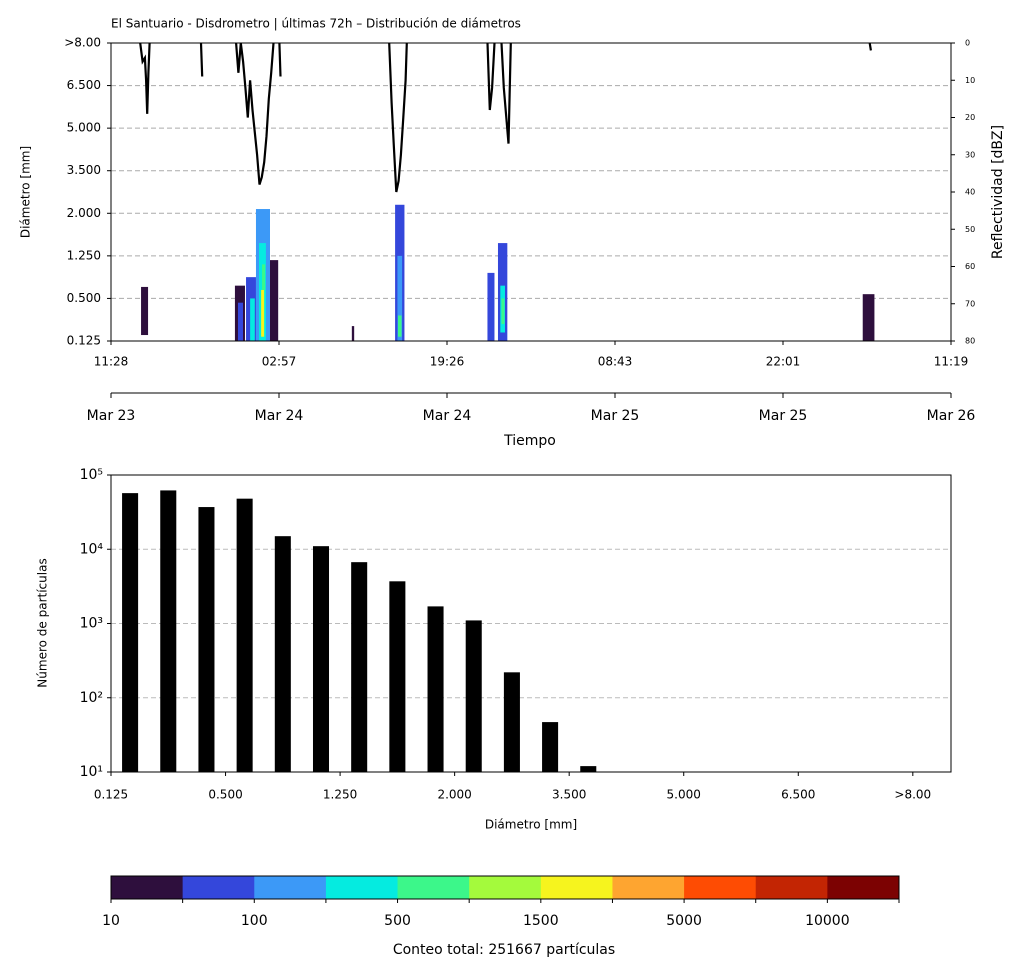  Describe the element at coordinates (970, 80) in the screenshot. I see `y2-tick-label: 10` at that location.